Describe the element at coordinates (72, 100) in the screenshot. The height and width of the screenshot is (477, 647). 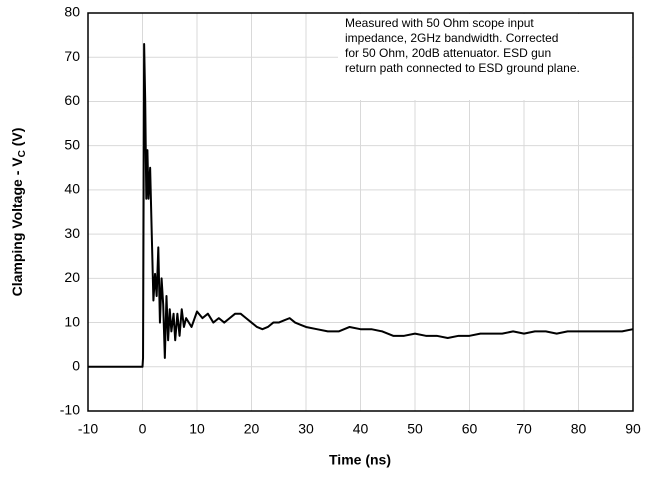
I see `y-tick-label: 60` at that location.